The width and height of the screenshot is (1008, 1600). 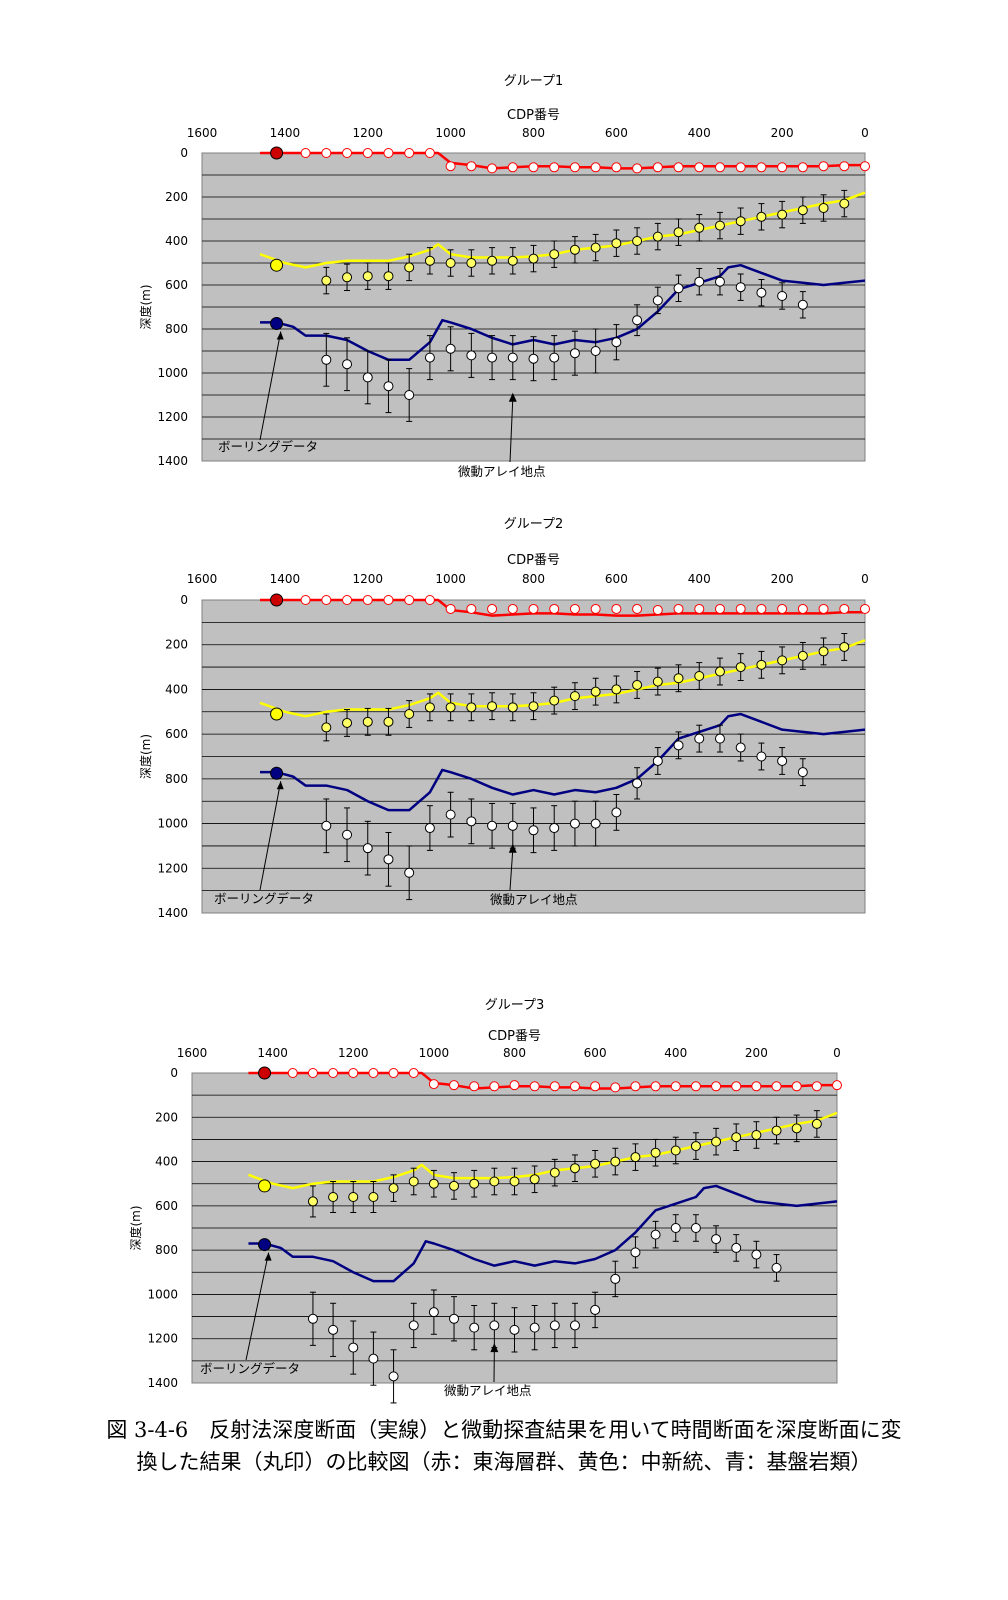 I want to click on microtremor-array-label: 微動アレイ地点, so click(x=488, y=1390).